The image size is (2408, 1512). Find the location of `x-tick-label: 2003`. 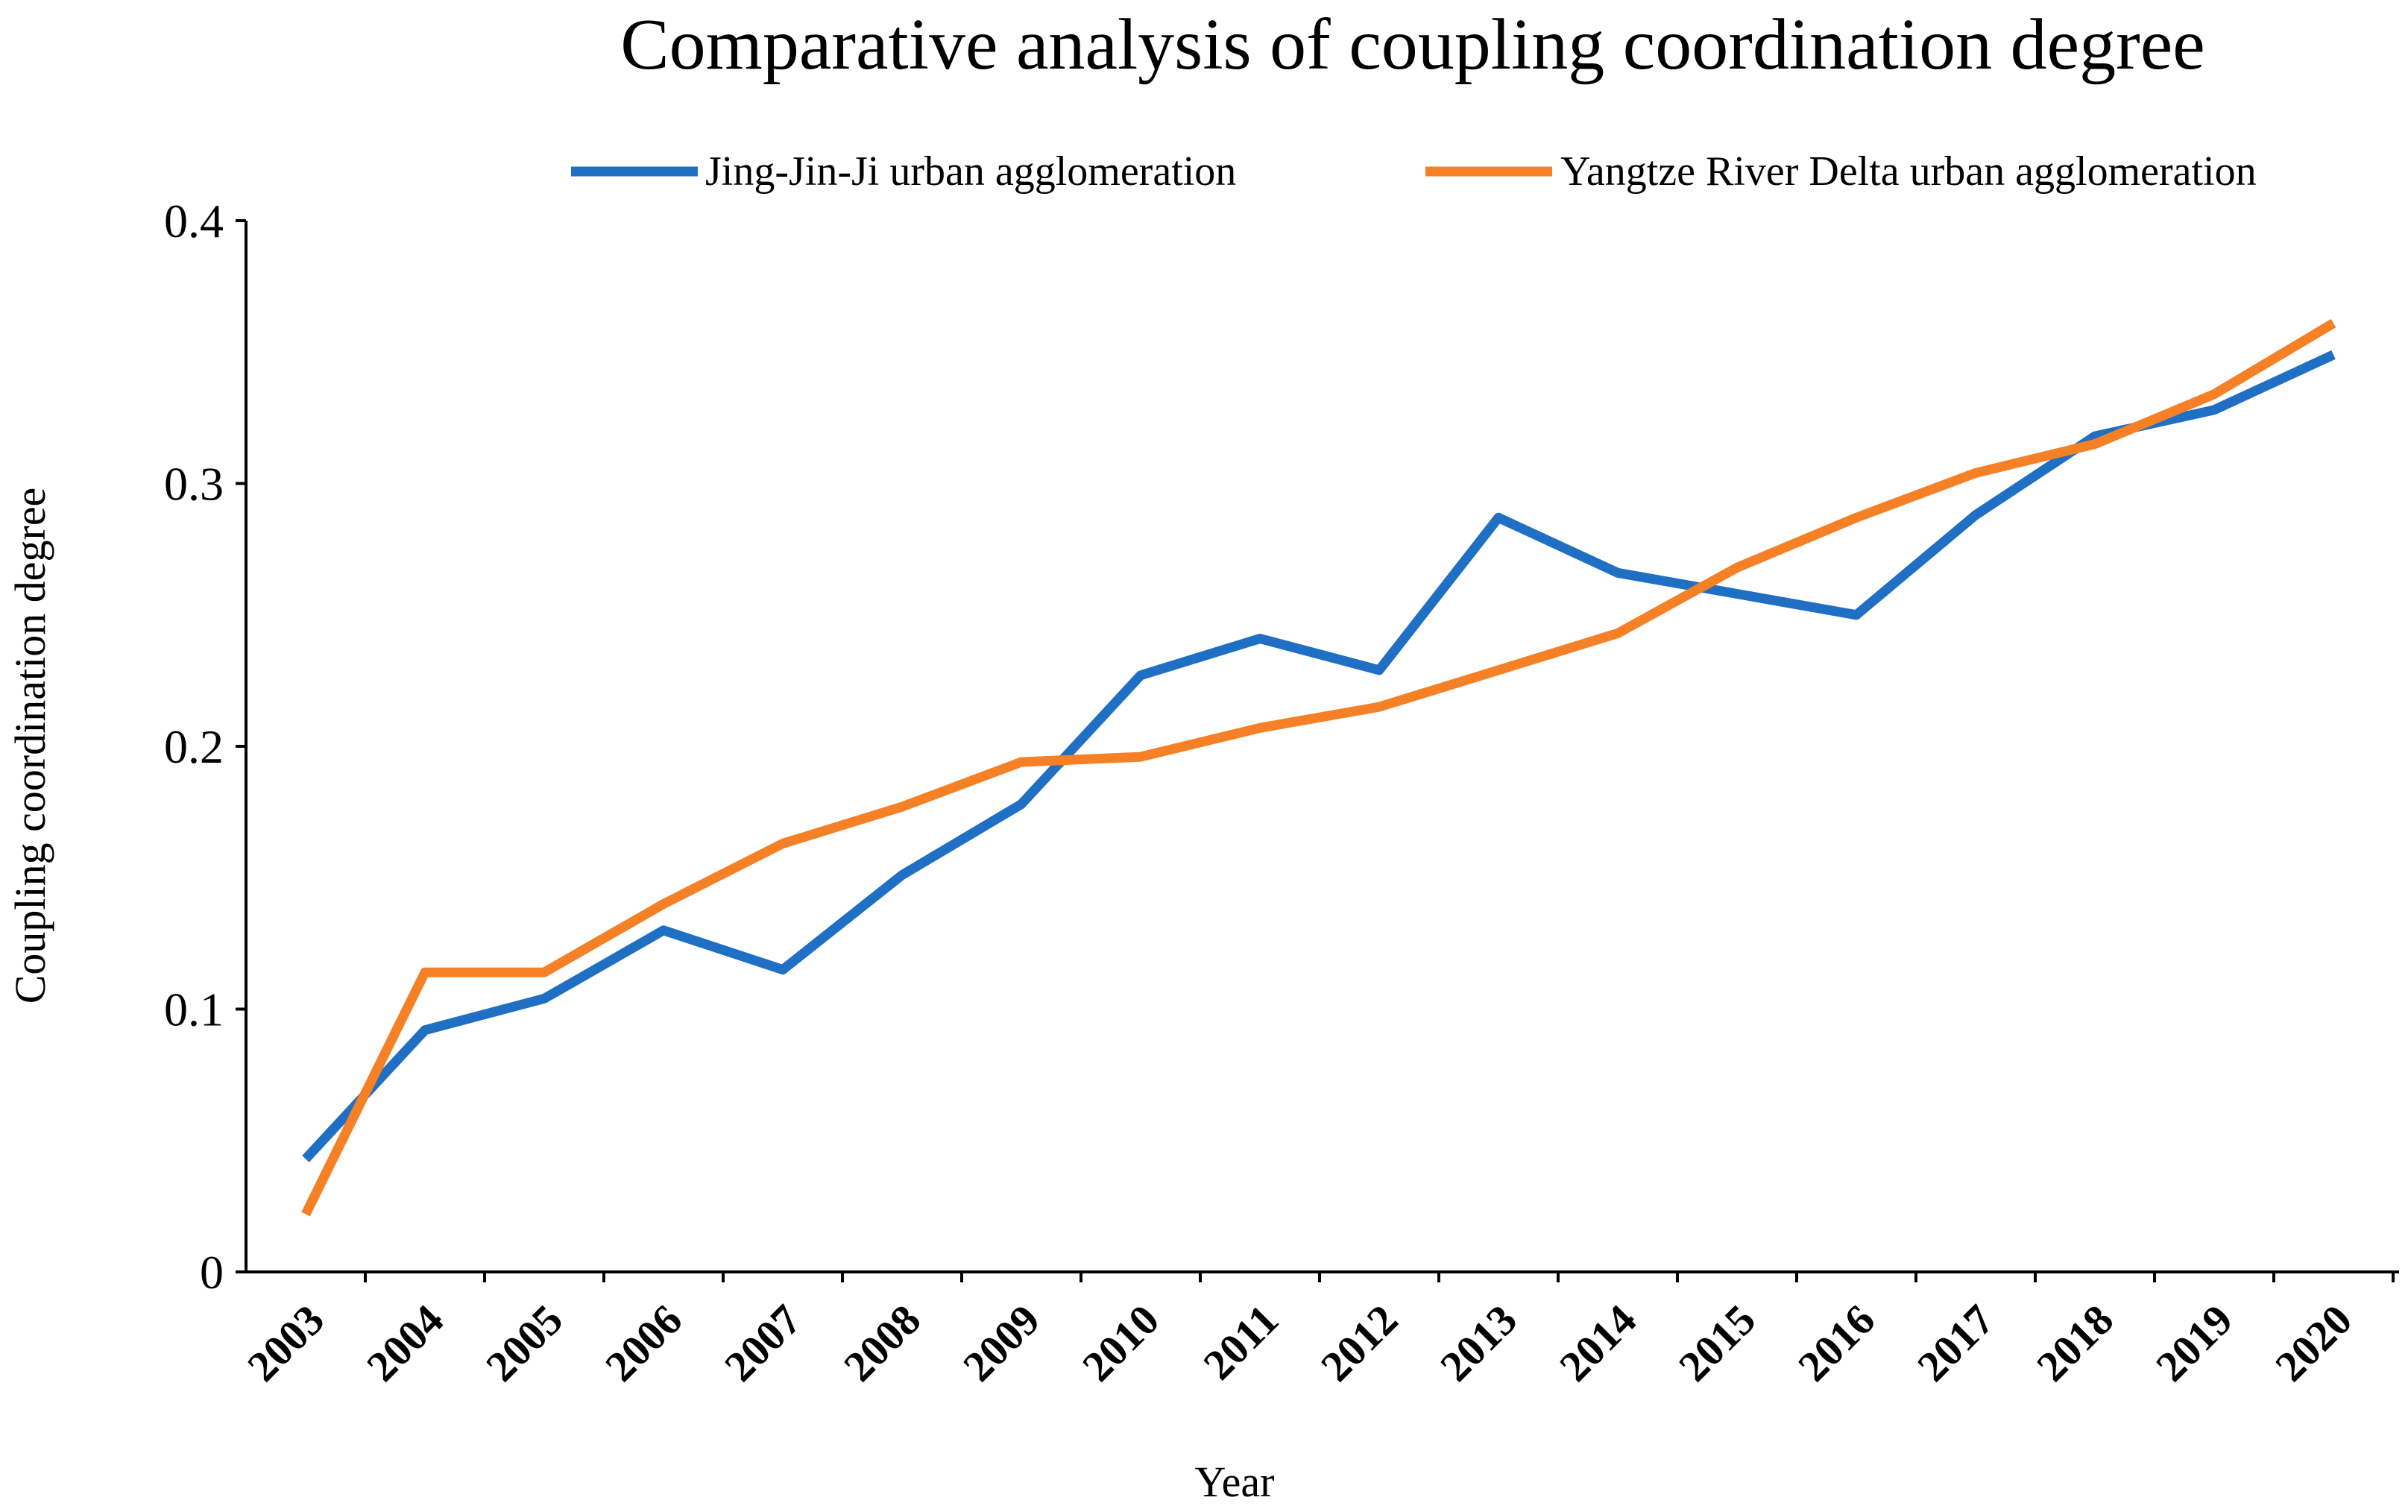

x-tick-label: 2003 is located at coordinates (285, 1342).